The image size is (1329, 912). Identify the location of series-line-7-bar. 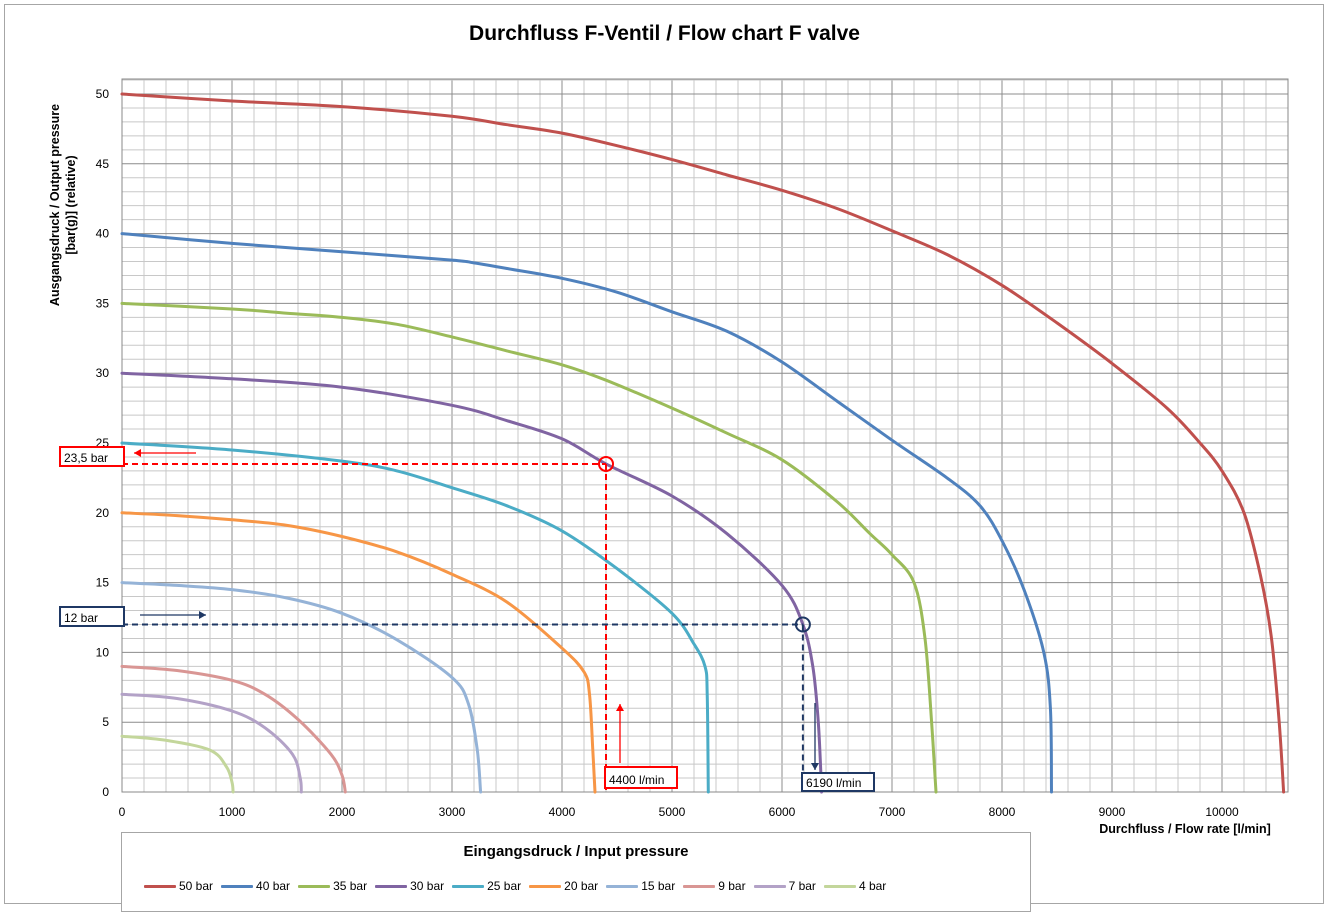
(211, 743).